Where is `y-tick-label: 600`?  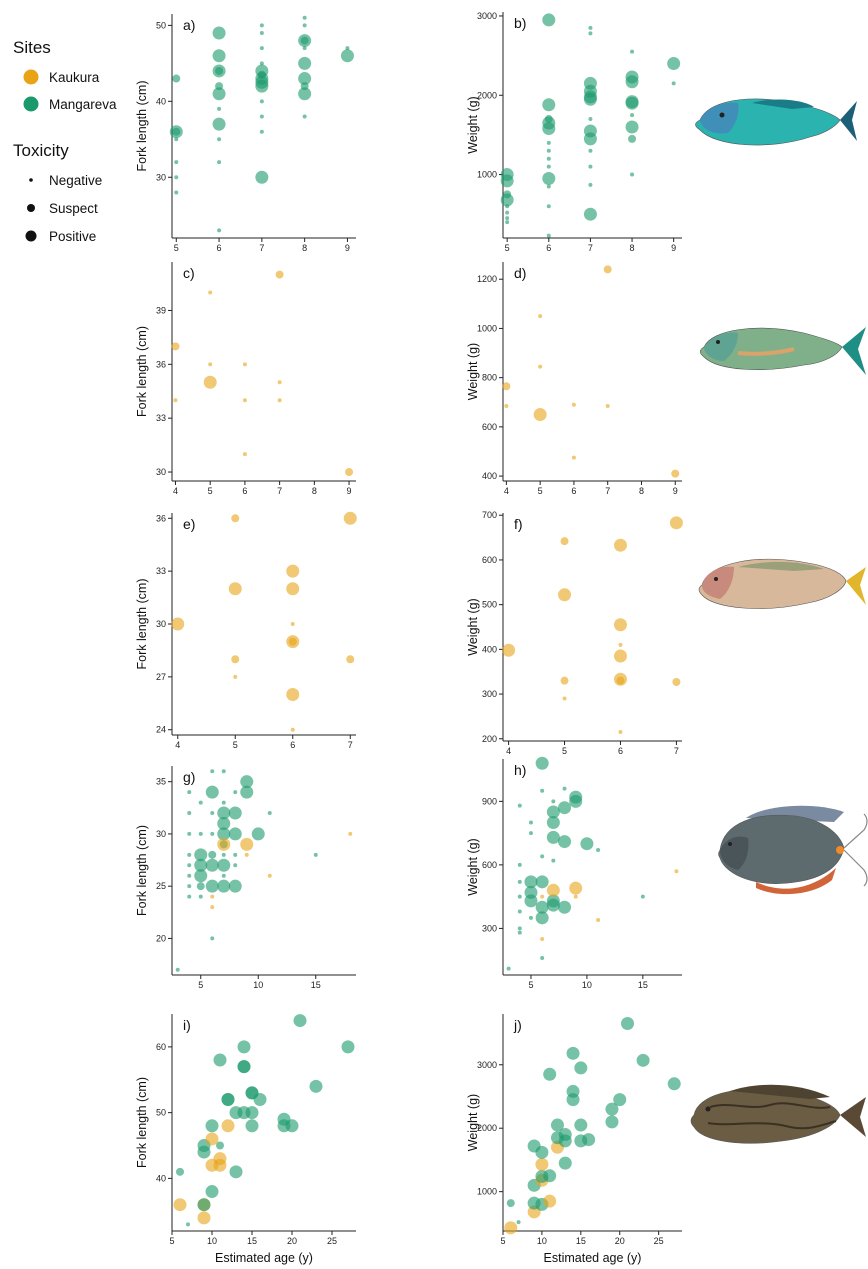
y-tick-label: 600 is located at coordinates (489, 865).